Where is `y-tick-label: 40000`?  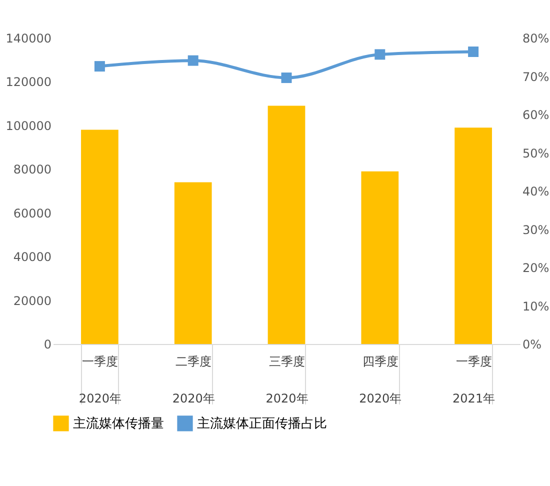 y-tick-label: 40000 is located at coordinates (32, 257).